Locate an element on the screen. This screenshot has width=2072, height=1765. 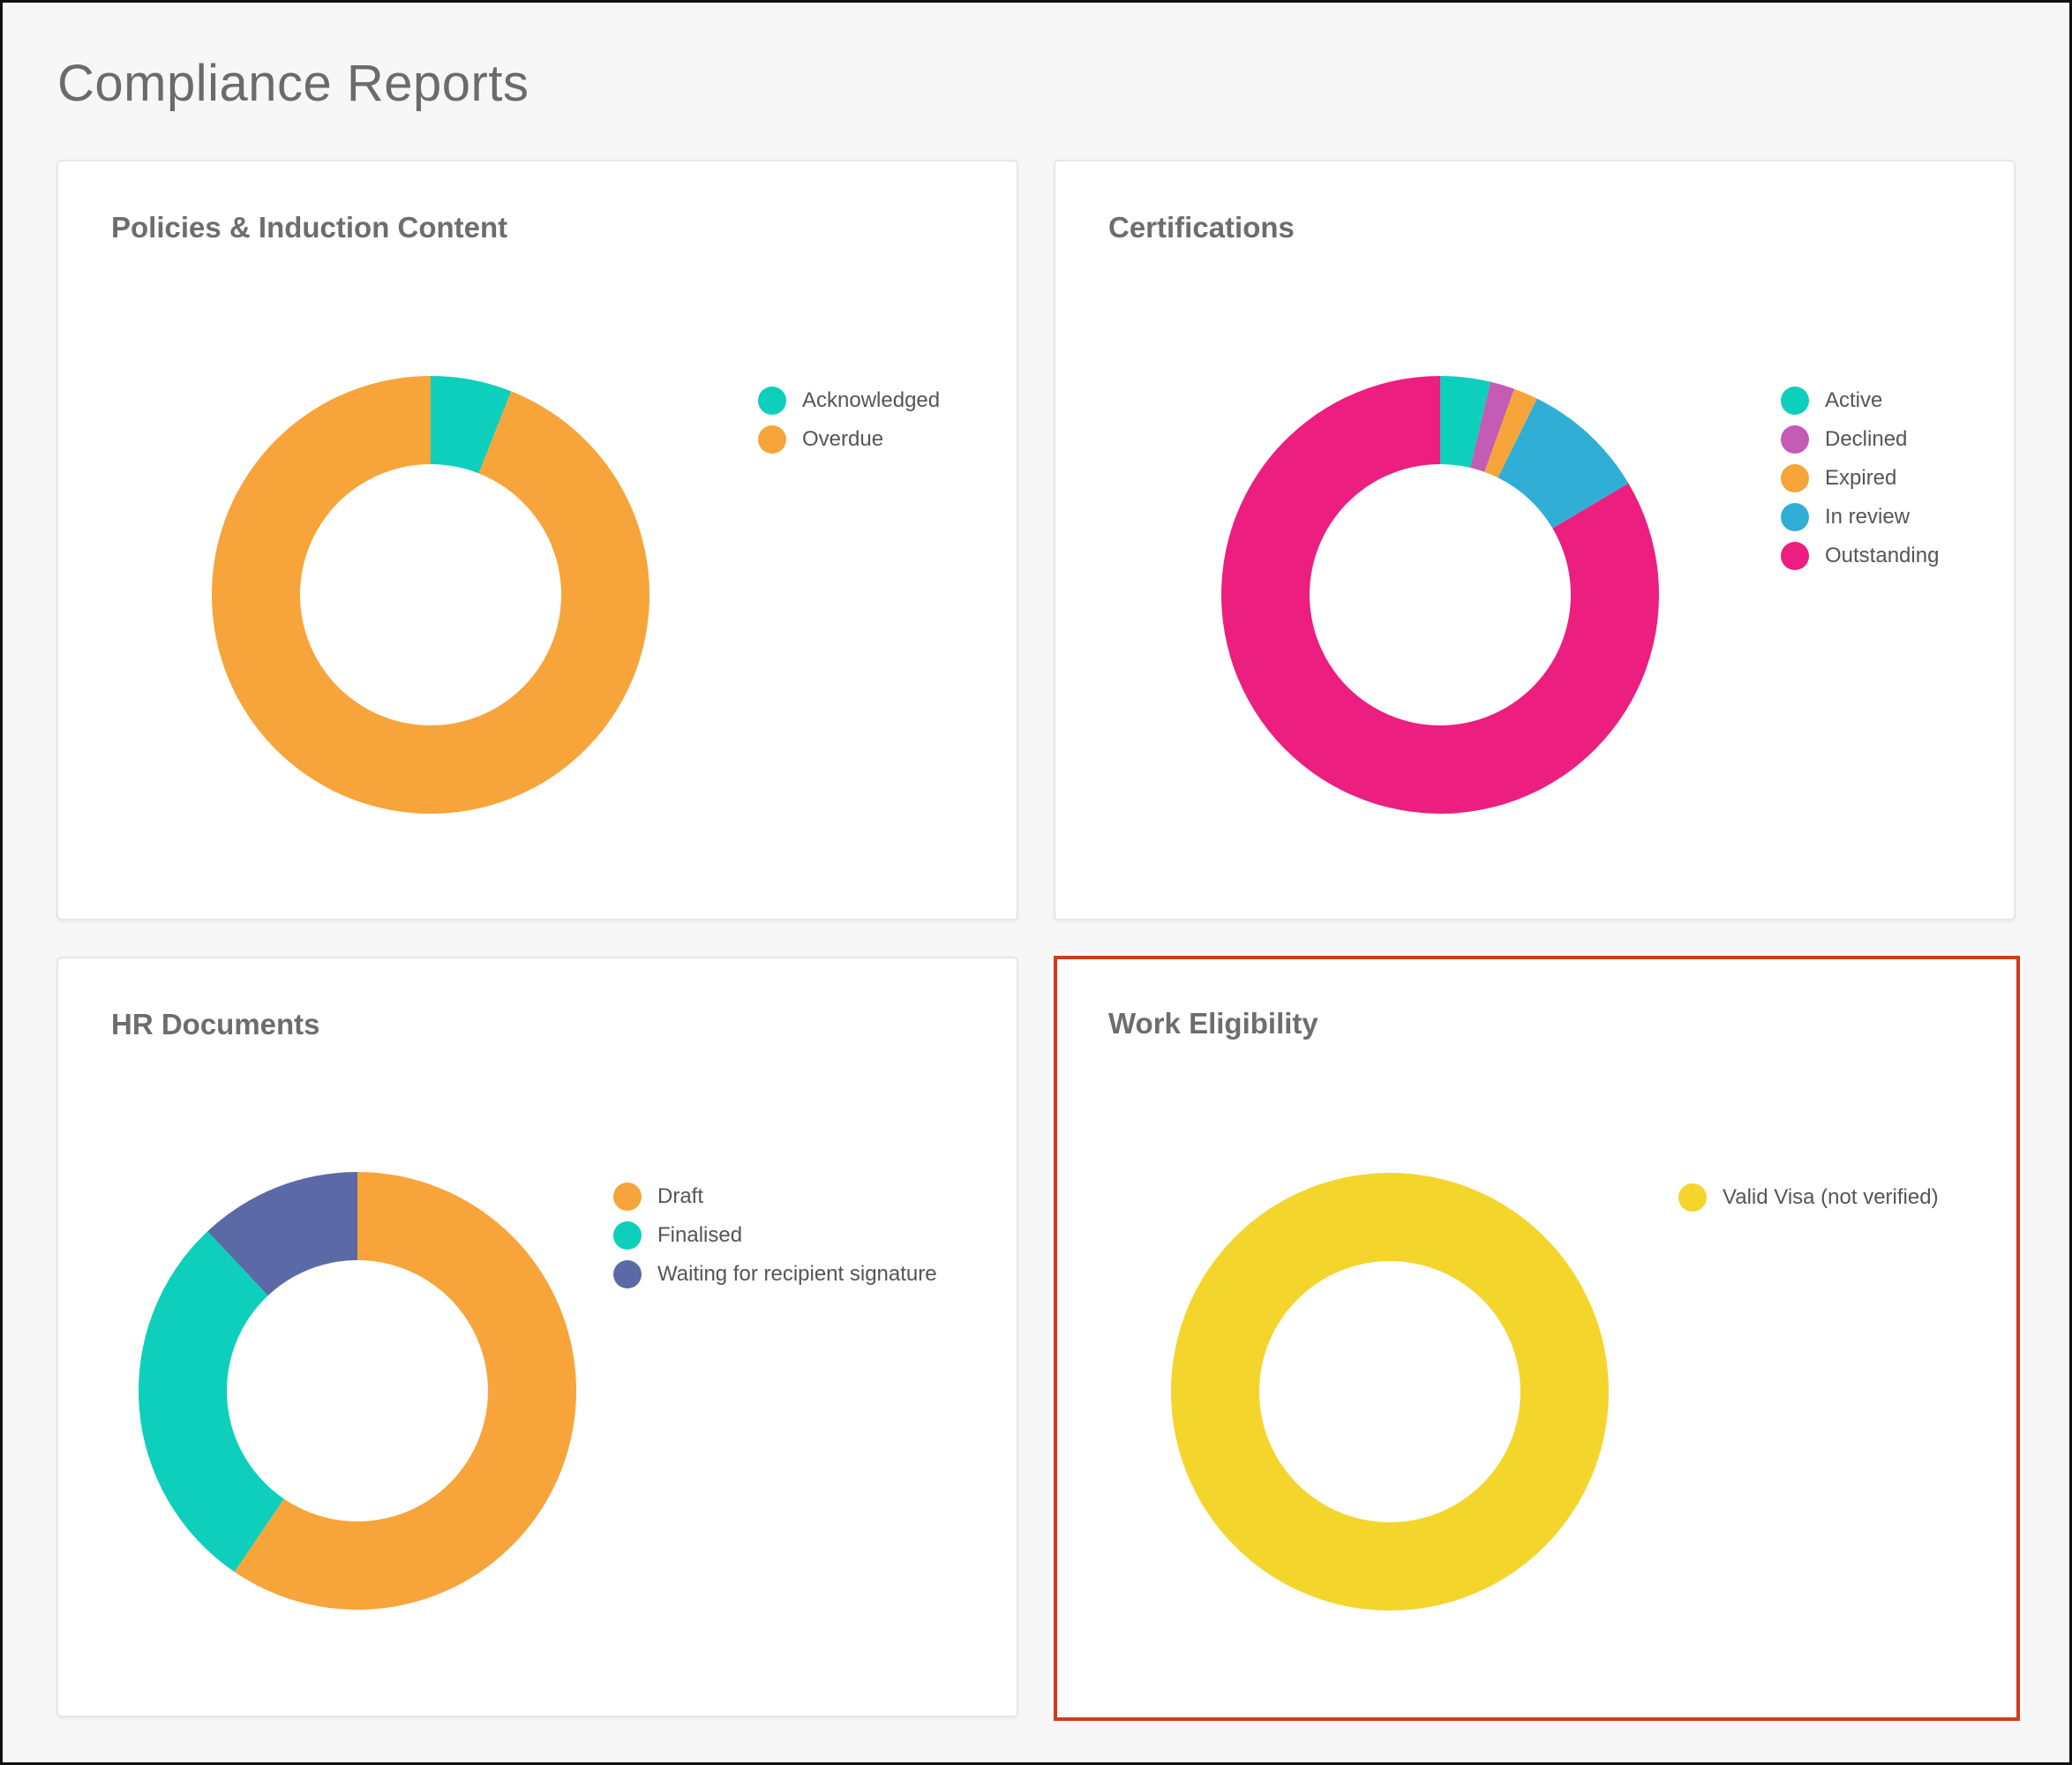
legend-item-draft: Draft is located at coordinates (775, 1196).